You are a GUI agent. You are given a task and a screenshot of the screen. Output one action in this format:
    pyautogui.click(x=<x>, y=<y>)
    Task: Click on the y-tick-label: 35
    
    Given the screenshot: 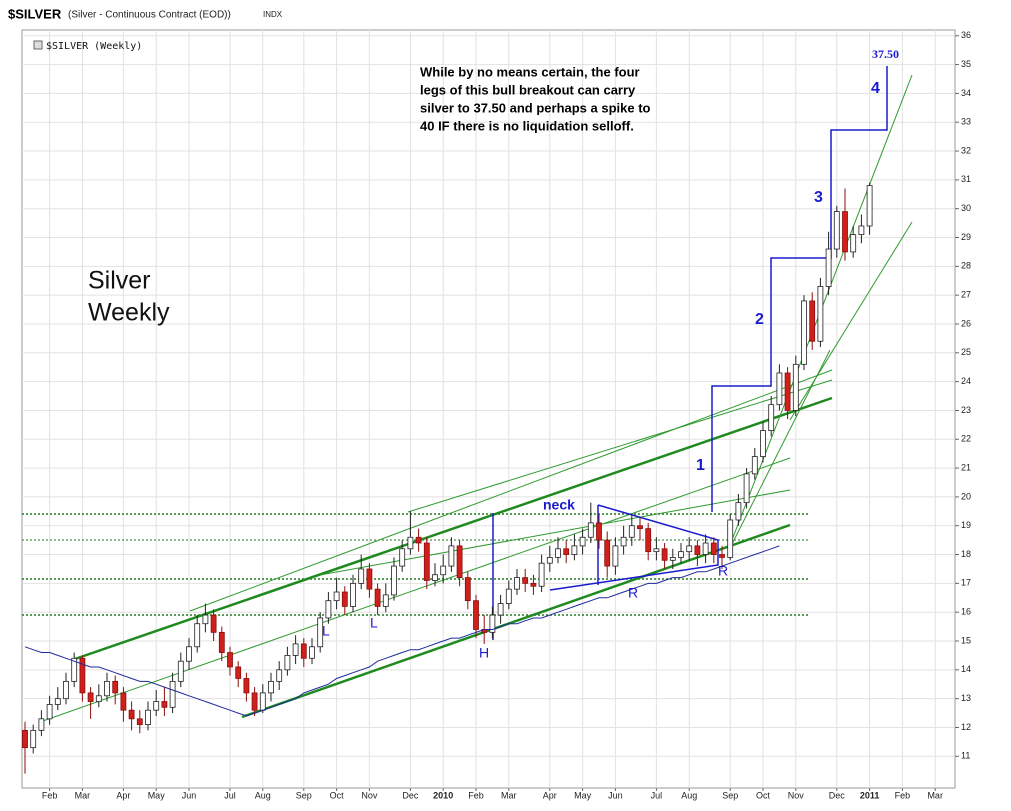 What is the action you would take?
    pyautogui.click(x=966, y=64)
    